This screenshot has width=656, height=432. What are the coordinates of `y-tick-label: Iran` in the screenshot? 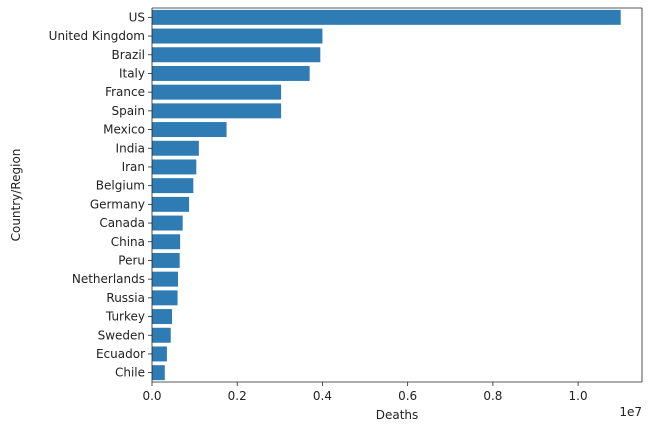 It's located at (133, 167).